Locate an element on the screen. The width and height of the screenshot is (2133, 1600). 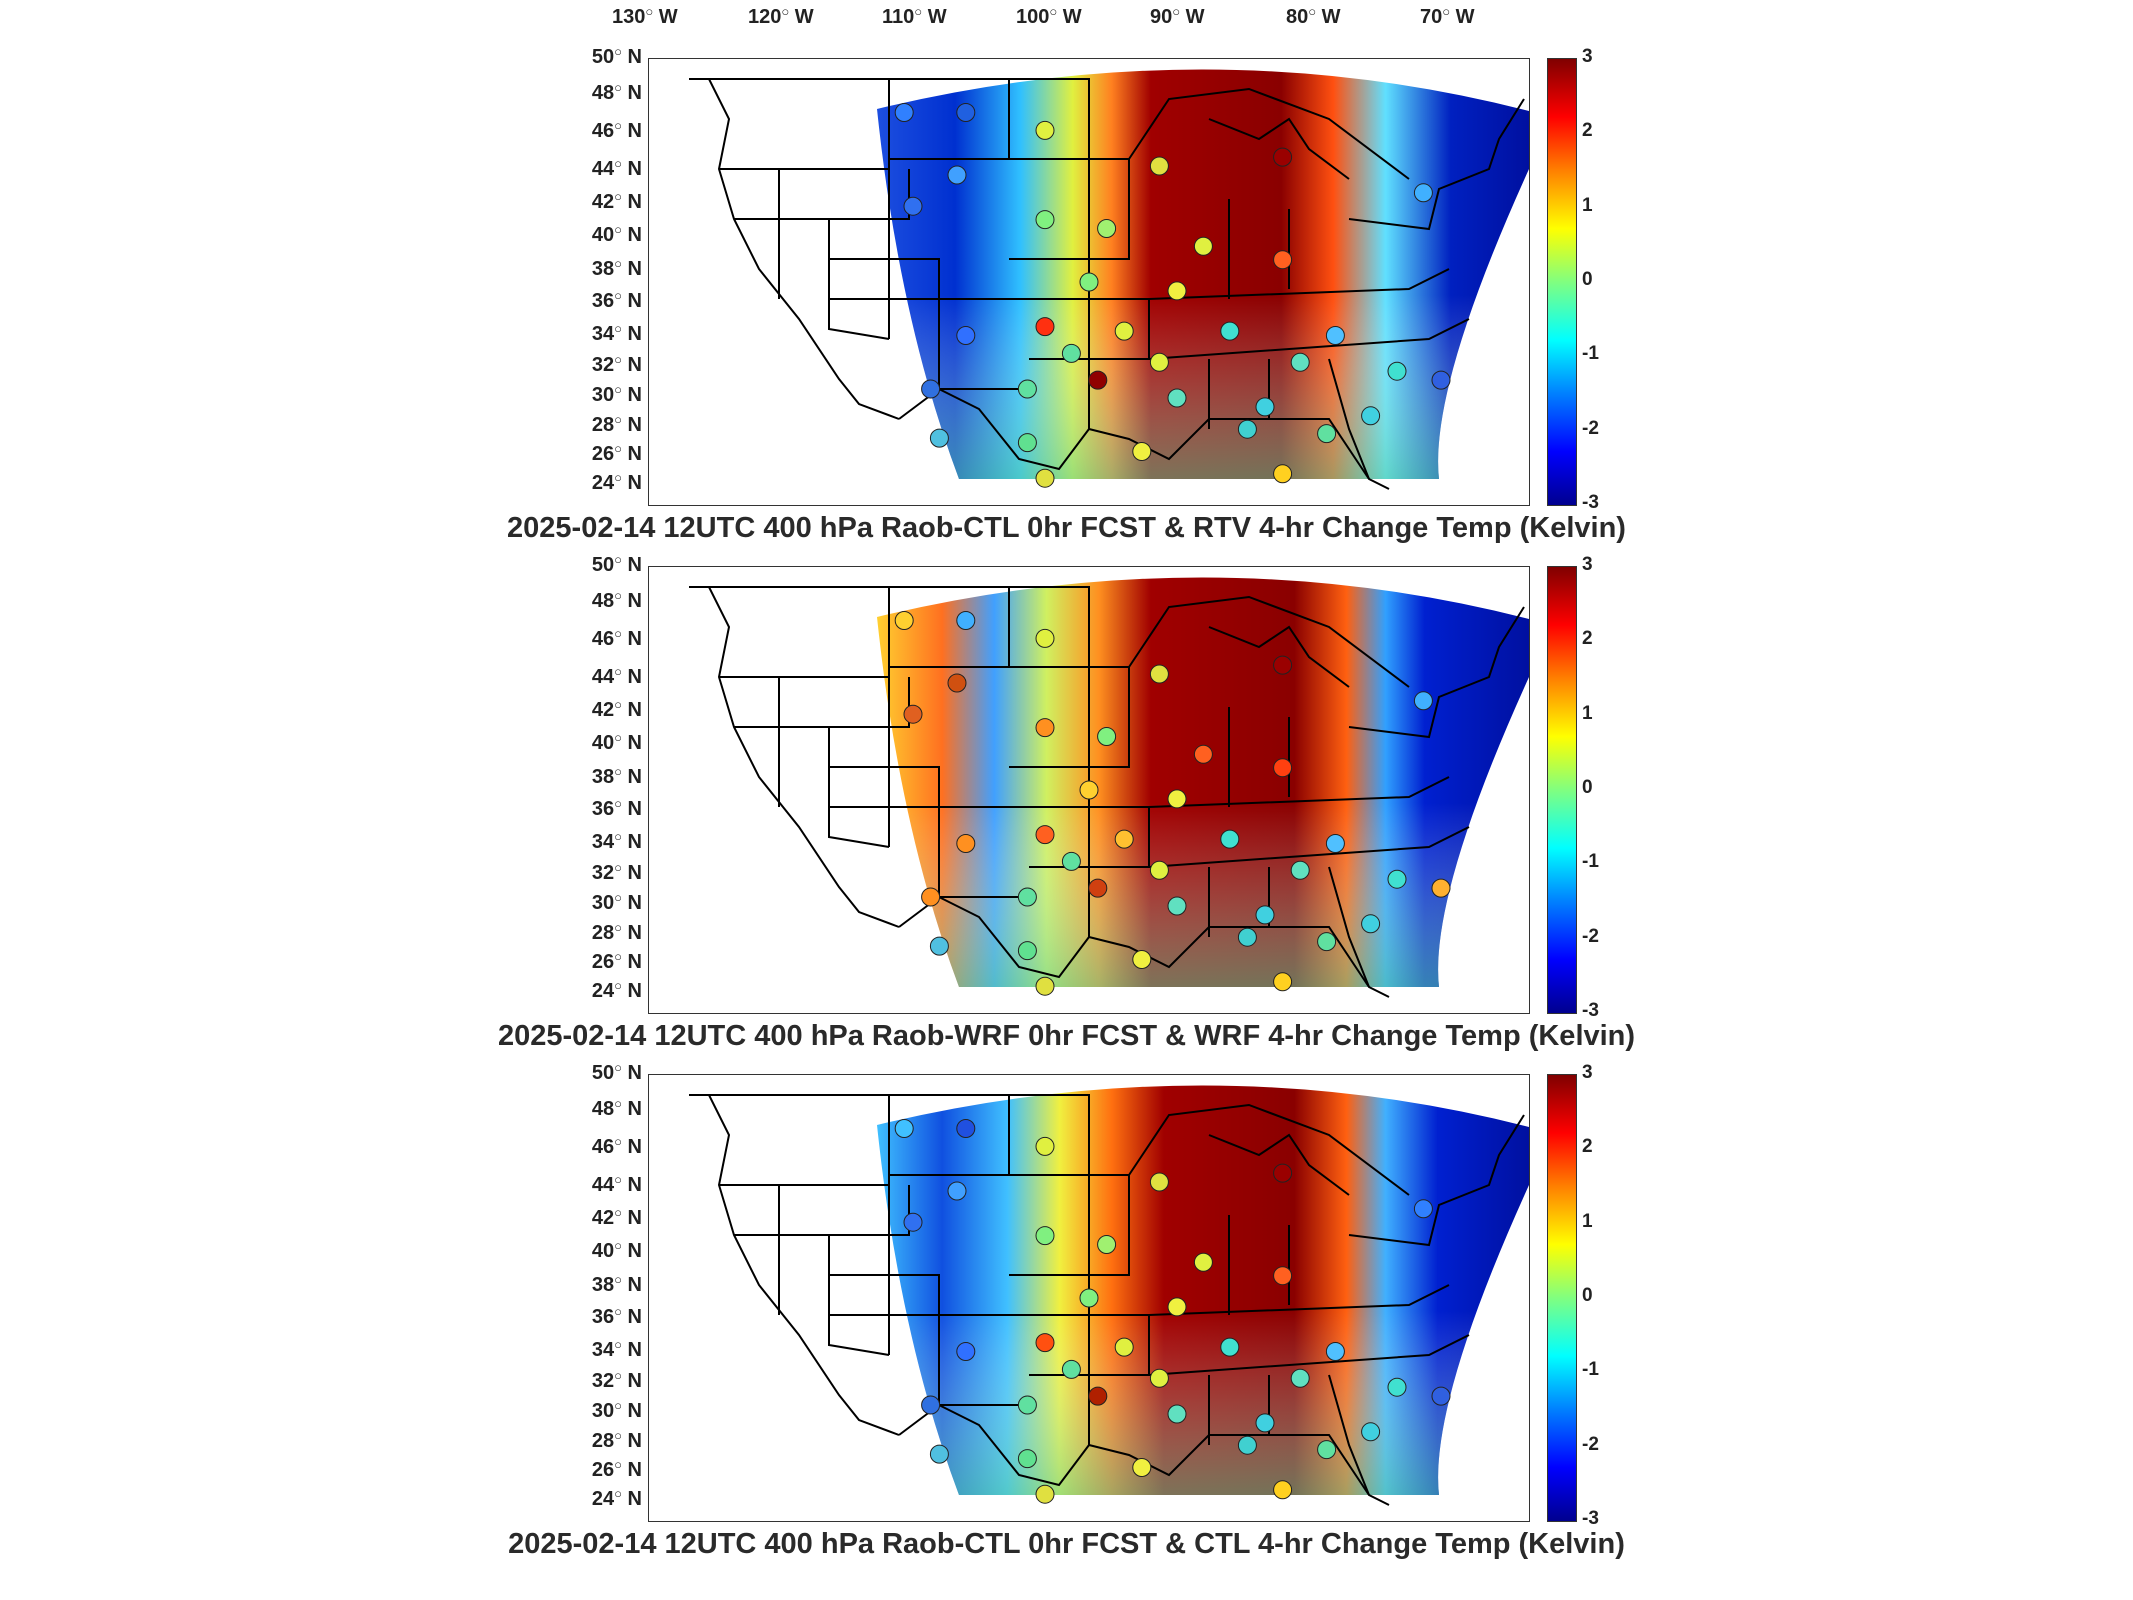
lon-label: 130○ W is located at coordinates (645, 16).